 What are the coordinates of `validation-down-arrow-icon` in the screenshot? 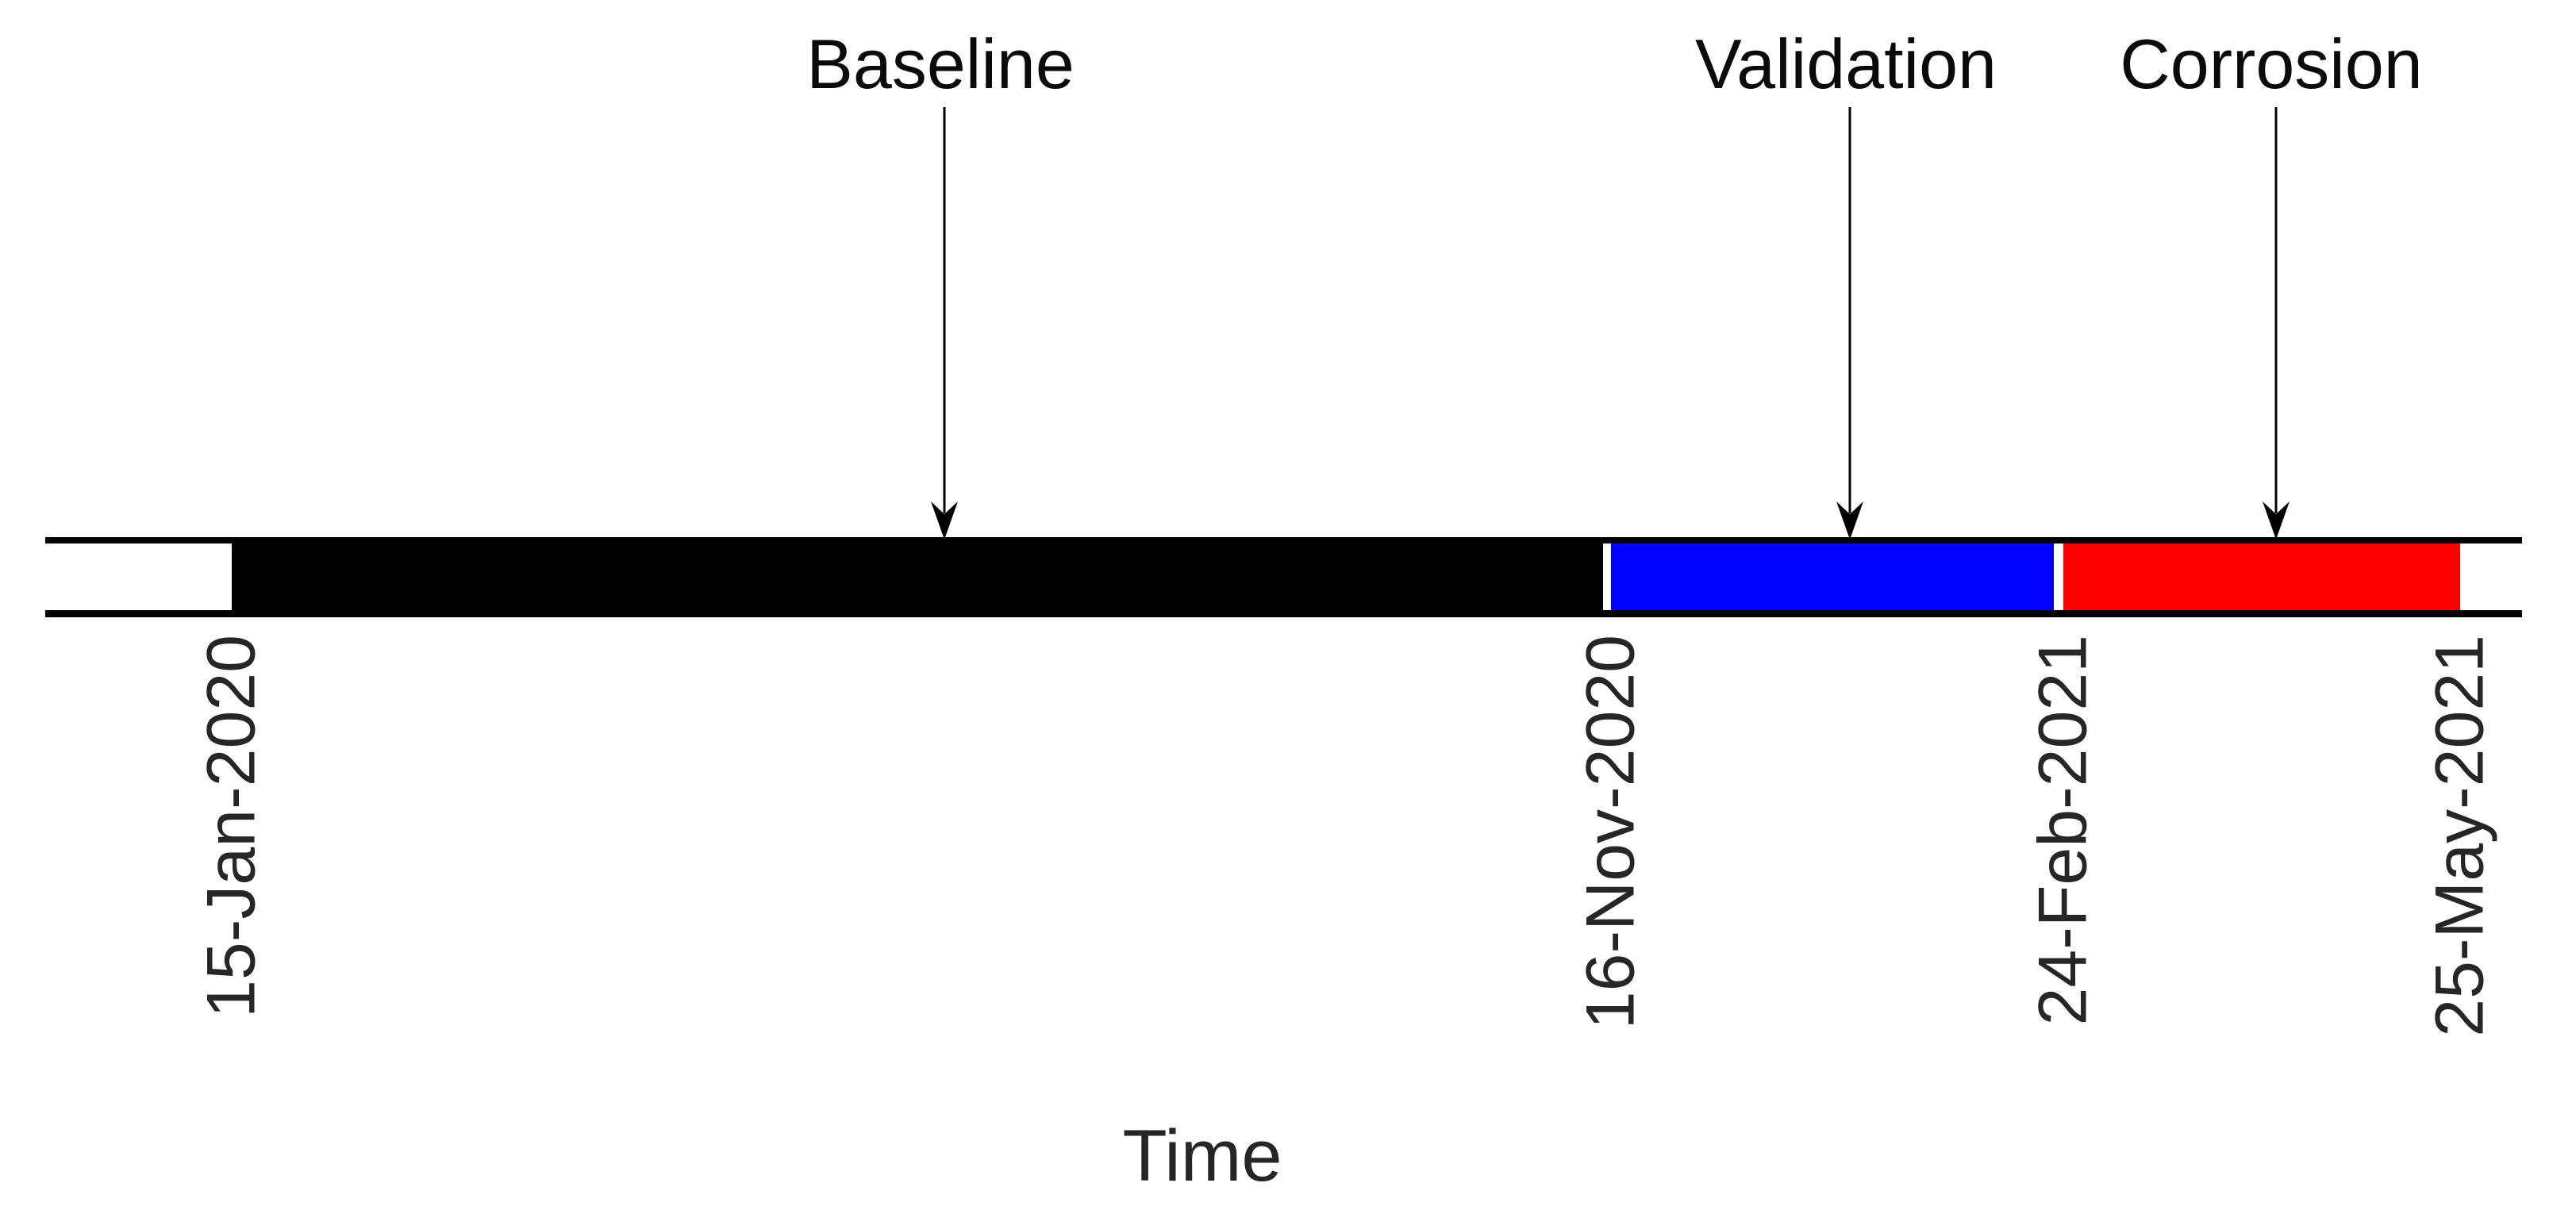 It's located at (1849, 323).